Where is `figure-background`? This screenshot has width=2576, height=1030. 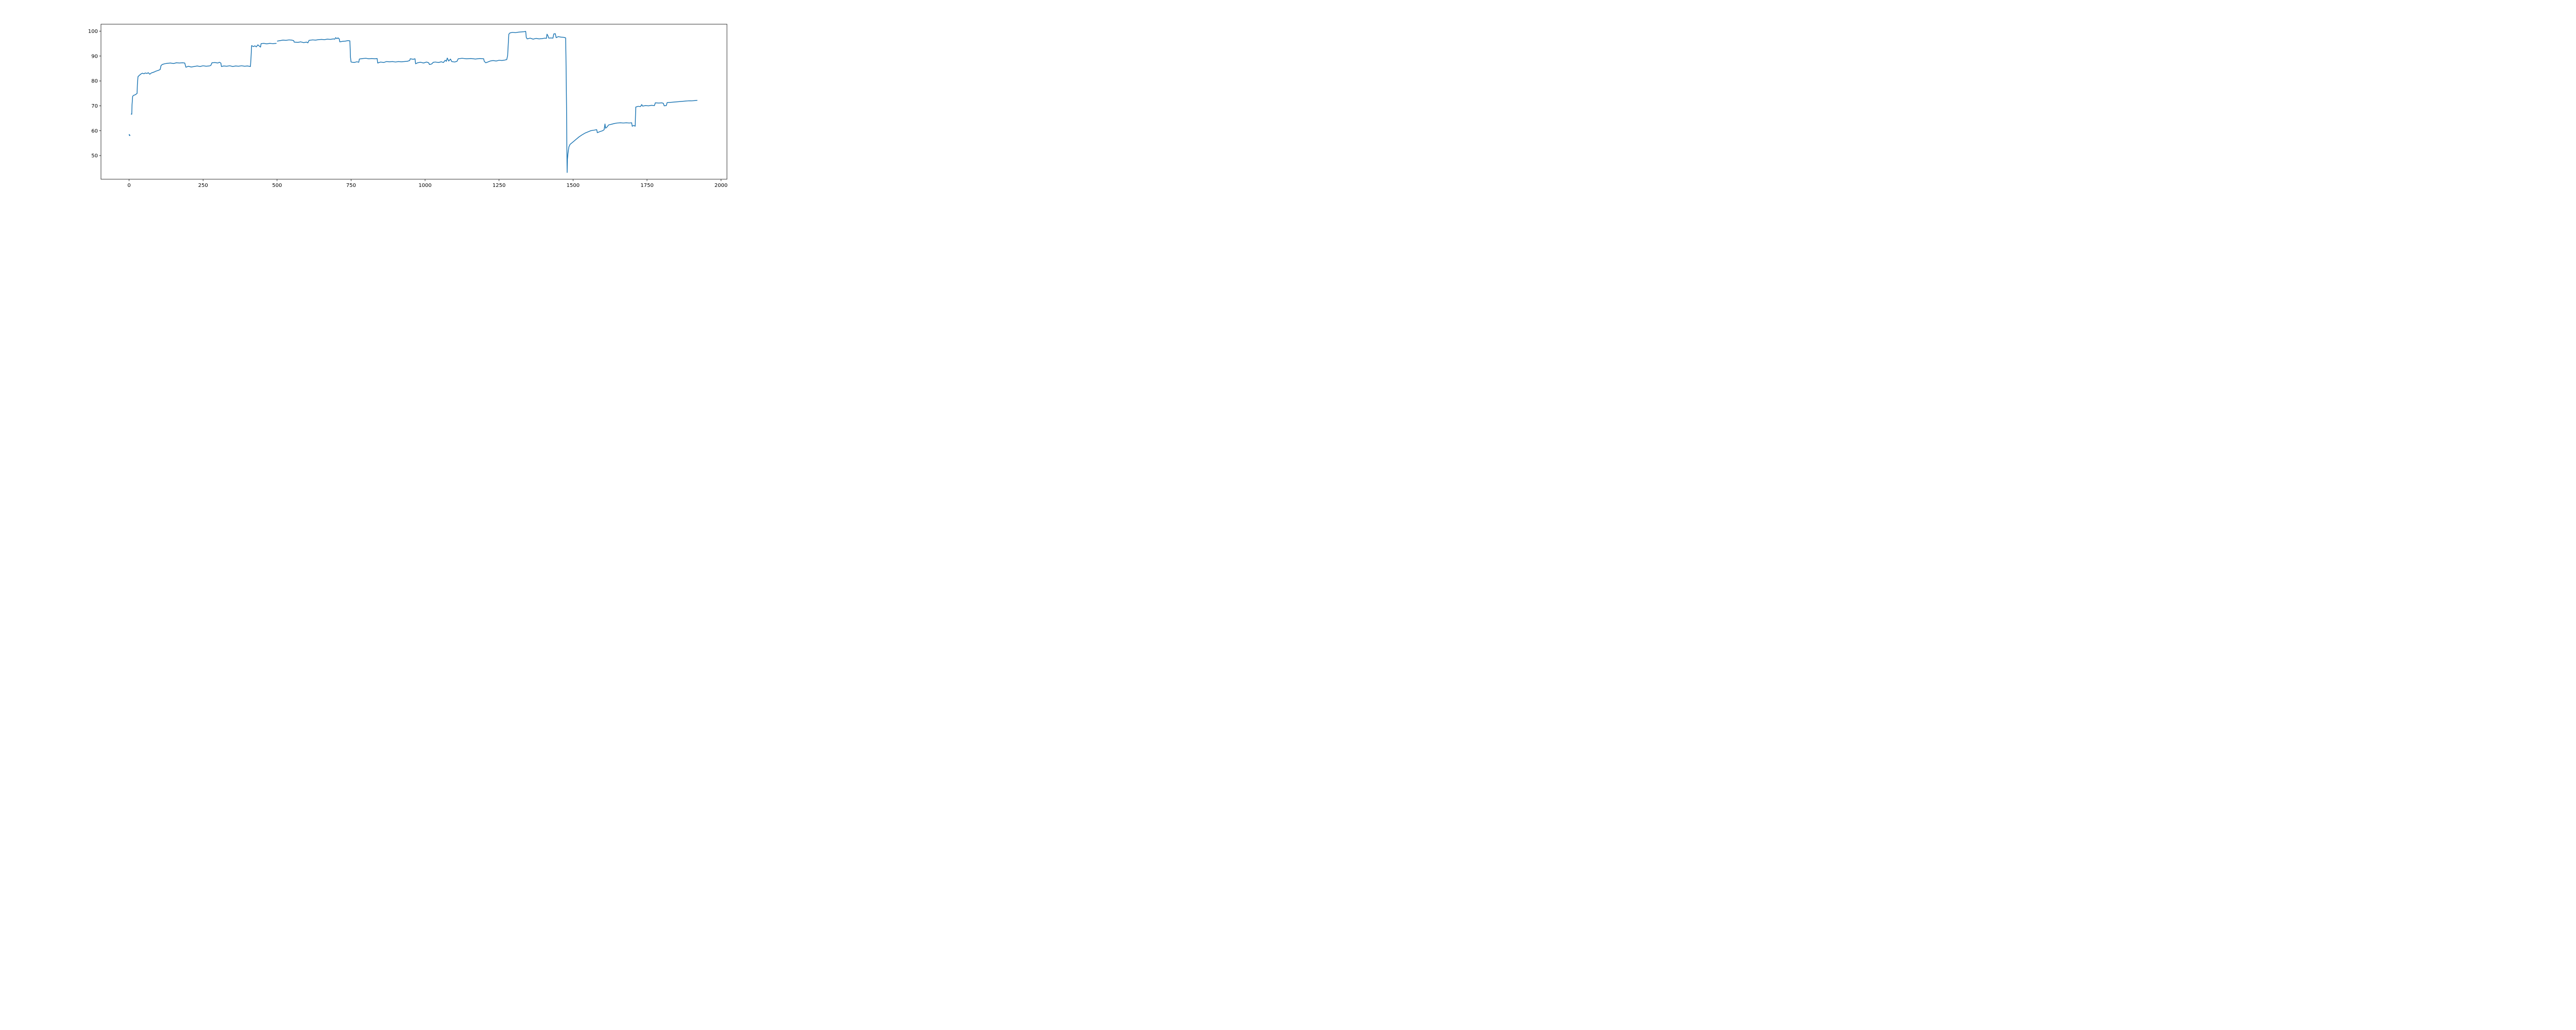
figure-background is located at coordinates (404, 101).